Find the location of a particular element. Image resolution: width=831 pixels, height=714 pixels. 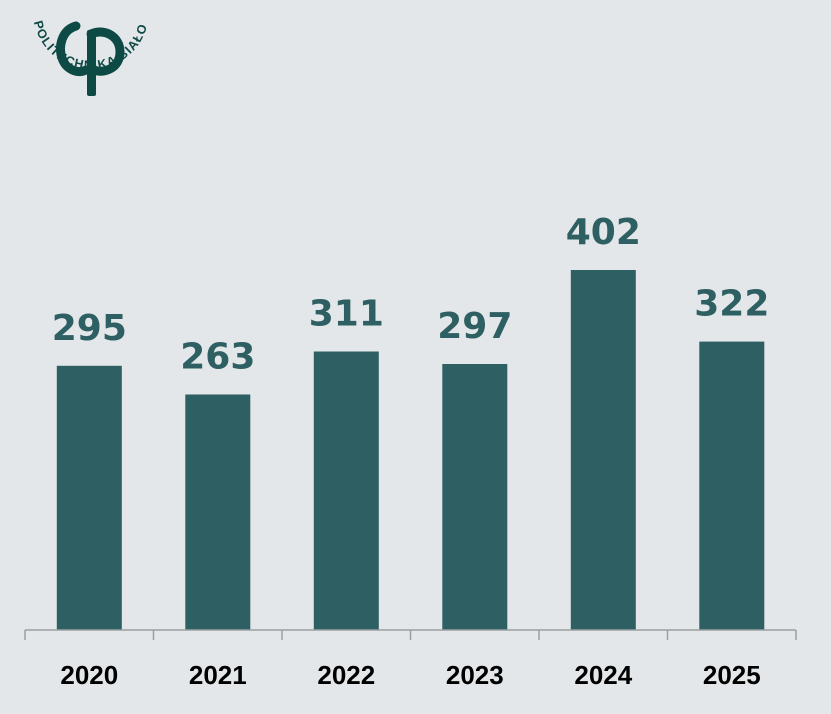

x-tick-label-2020: 2020 is located at coordinates (89, 675).